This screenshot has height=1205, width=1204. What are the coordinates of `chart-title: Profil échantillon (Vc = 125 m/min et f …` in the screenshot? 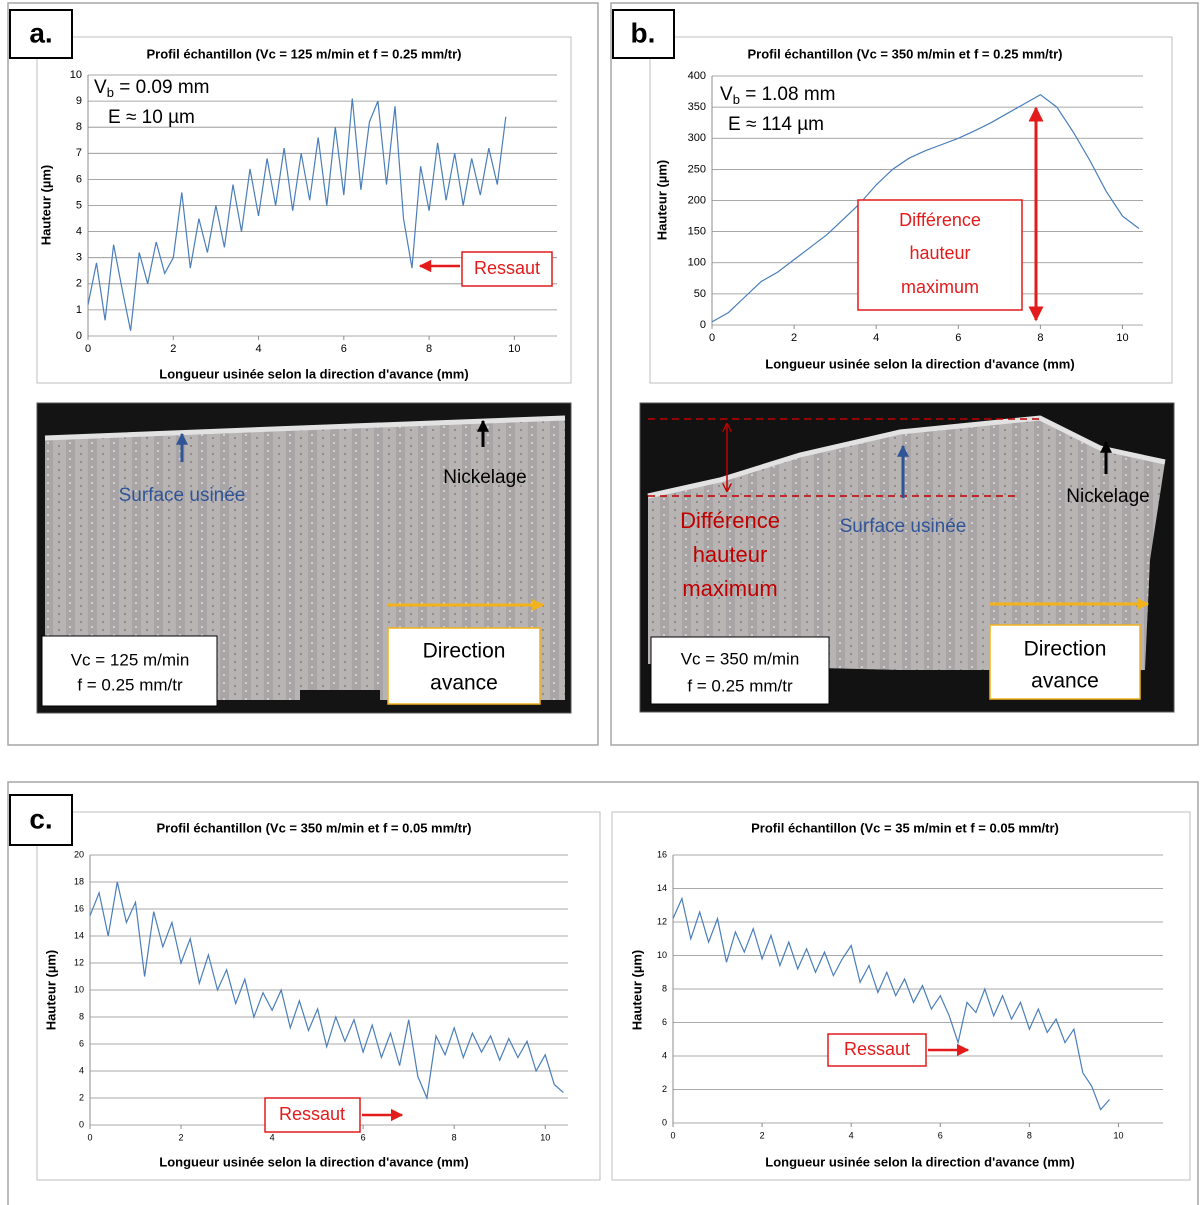 It's located at (304, 53).